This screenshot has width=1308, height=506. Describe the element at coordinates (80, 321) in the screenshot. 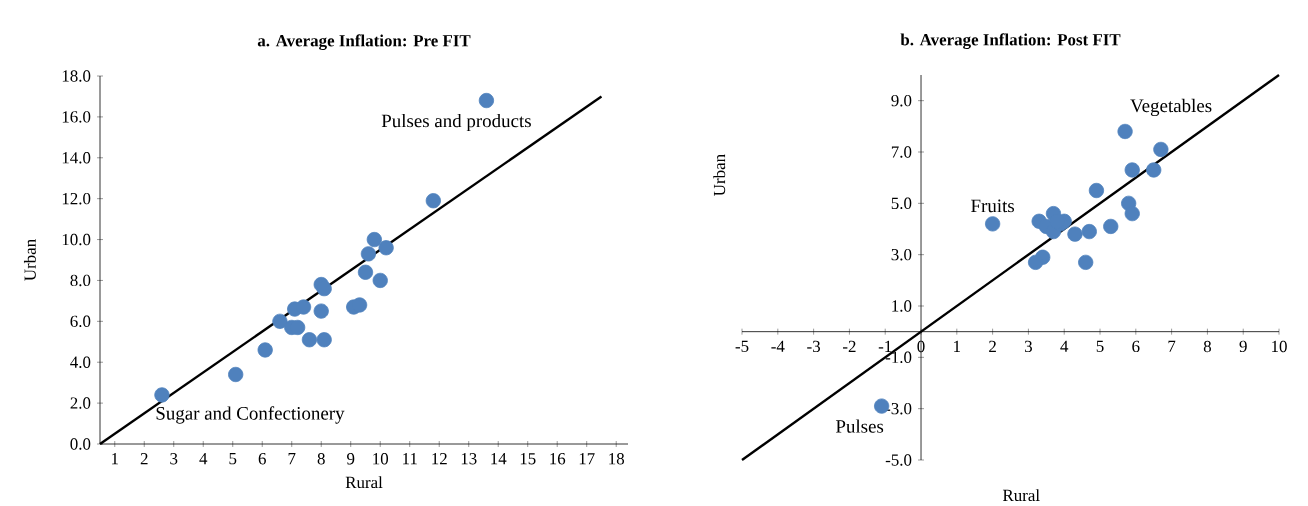

I see `y-tick-label: 6.0` at that location.